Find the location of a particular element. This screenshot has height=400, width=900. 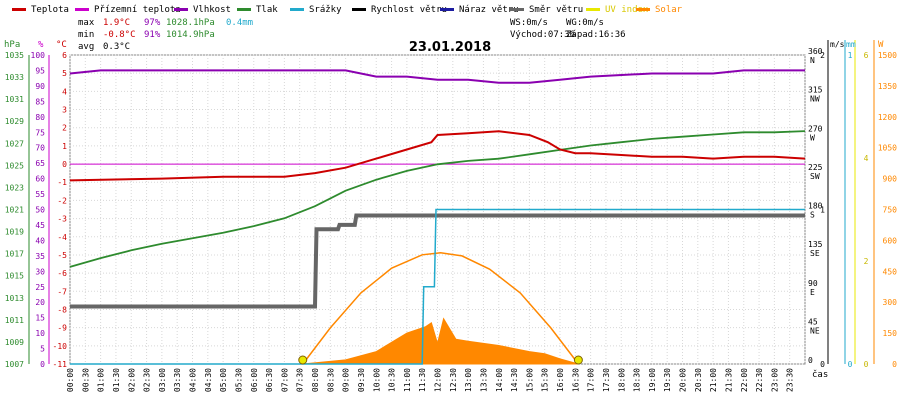

uv-tick-2: 2 is located at coordinates (866, 261).